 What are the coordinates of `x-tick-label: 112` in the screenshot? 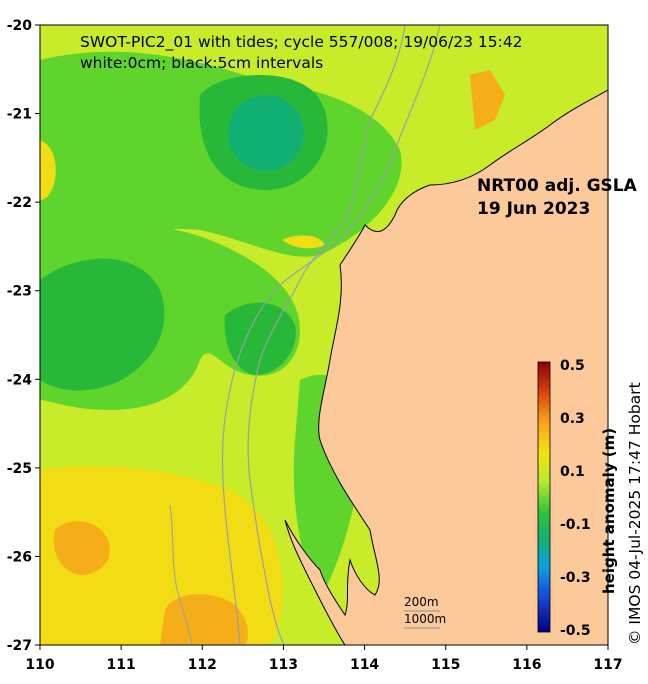 It's located at (202, 665).